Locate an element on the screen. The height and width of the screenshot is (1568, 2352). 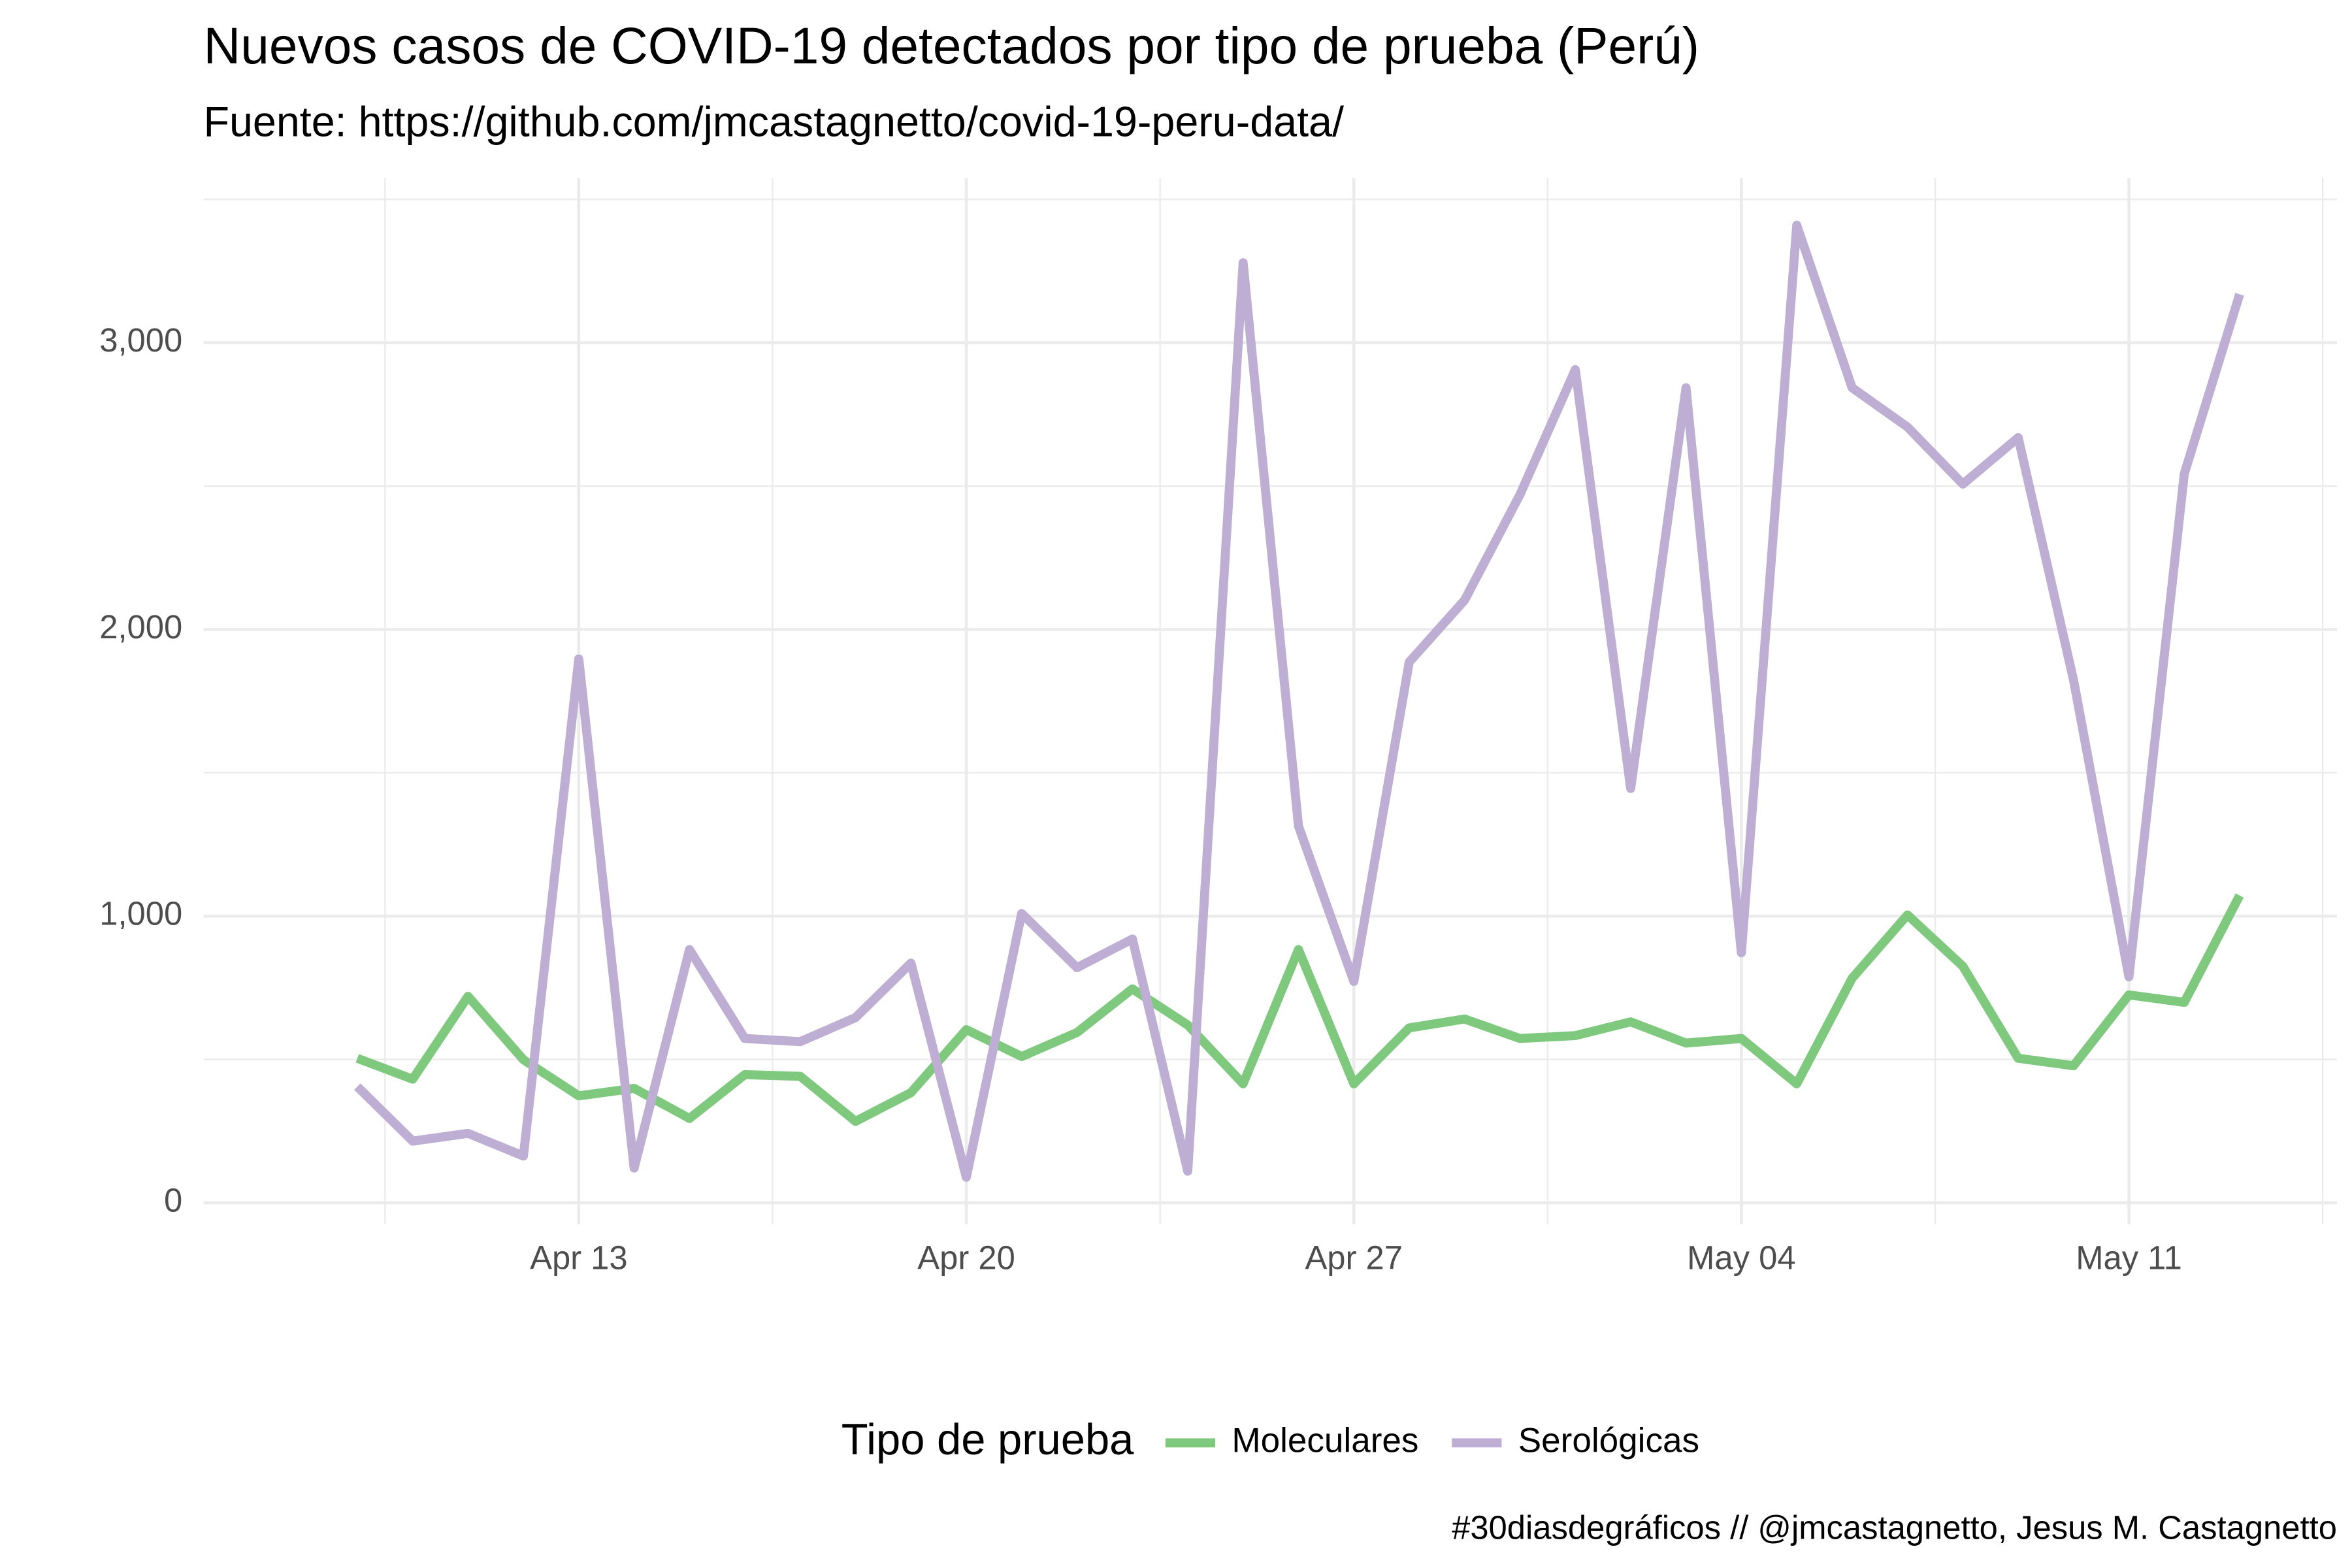
x-tick-label: May 04 is located at coordinates (1741, 1258).